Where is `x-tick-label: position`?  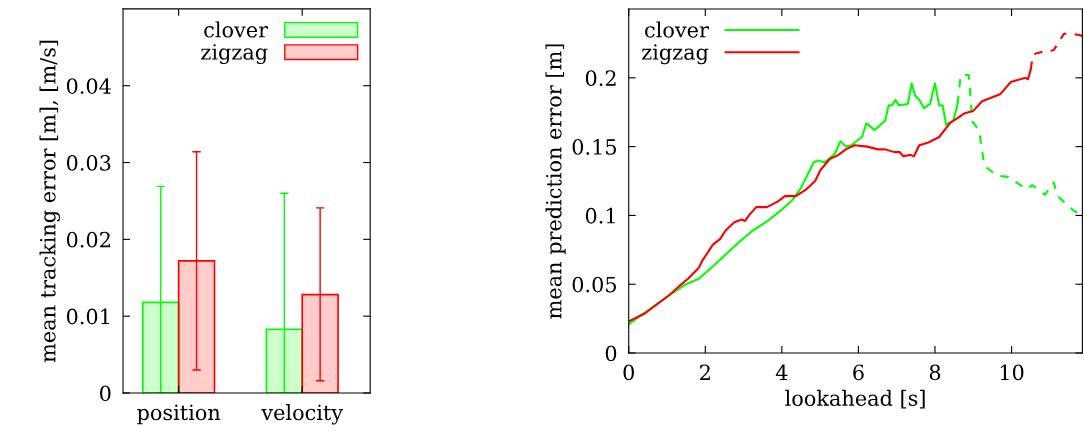
x-tick-label: position is located at coordinates (179, 414).